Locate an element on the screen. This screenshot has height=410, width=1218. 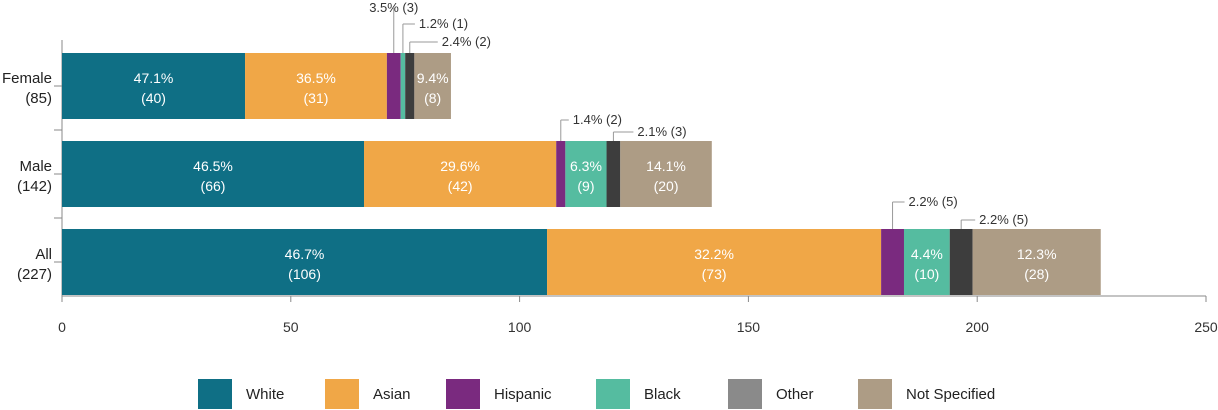
legend-item-other: Other is located at coordinates (771, 394).